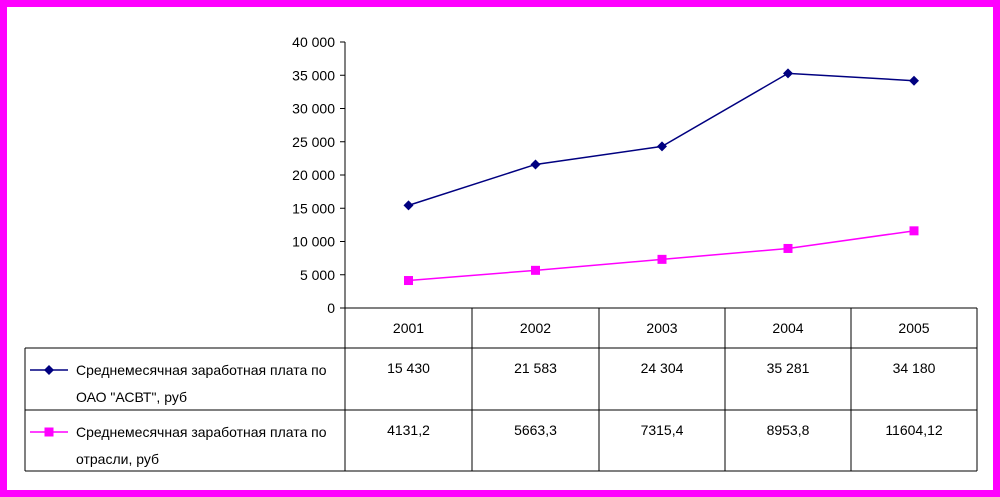  What do you see at coordinates (313, 242) in the screenshot?
I see `y-tick-label: 10 000` at bounding box center [313, 242].